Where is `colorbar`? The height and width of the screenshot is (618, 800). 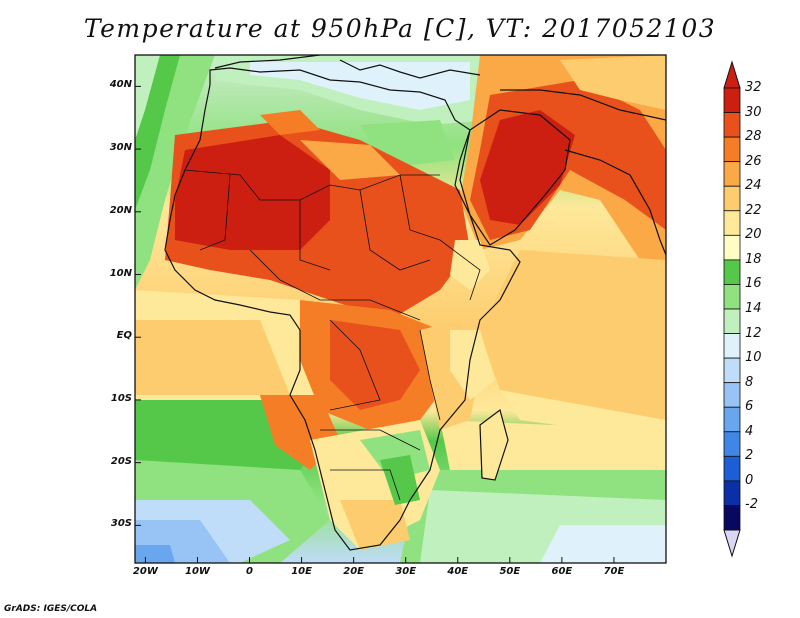
colorbar is located at coordinates (732, 309).